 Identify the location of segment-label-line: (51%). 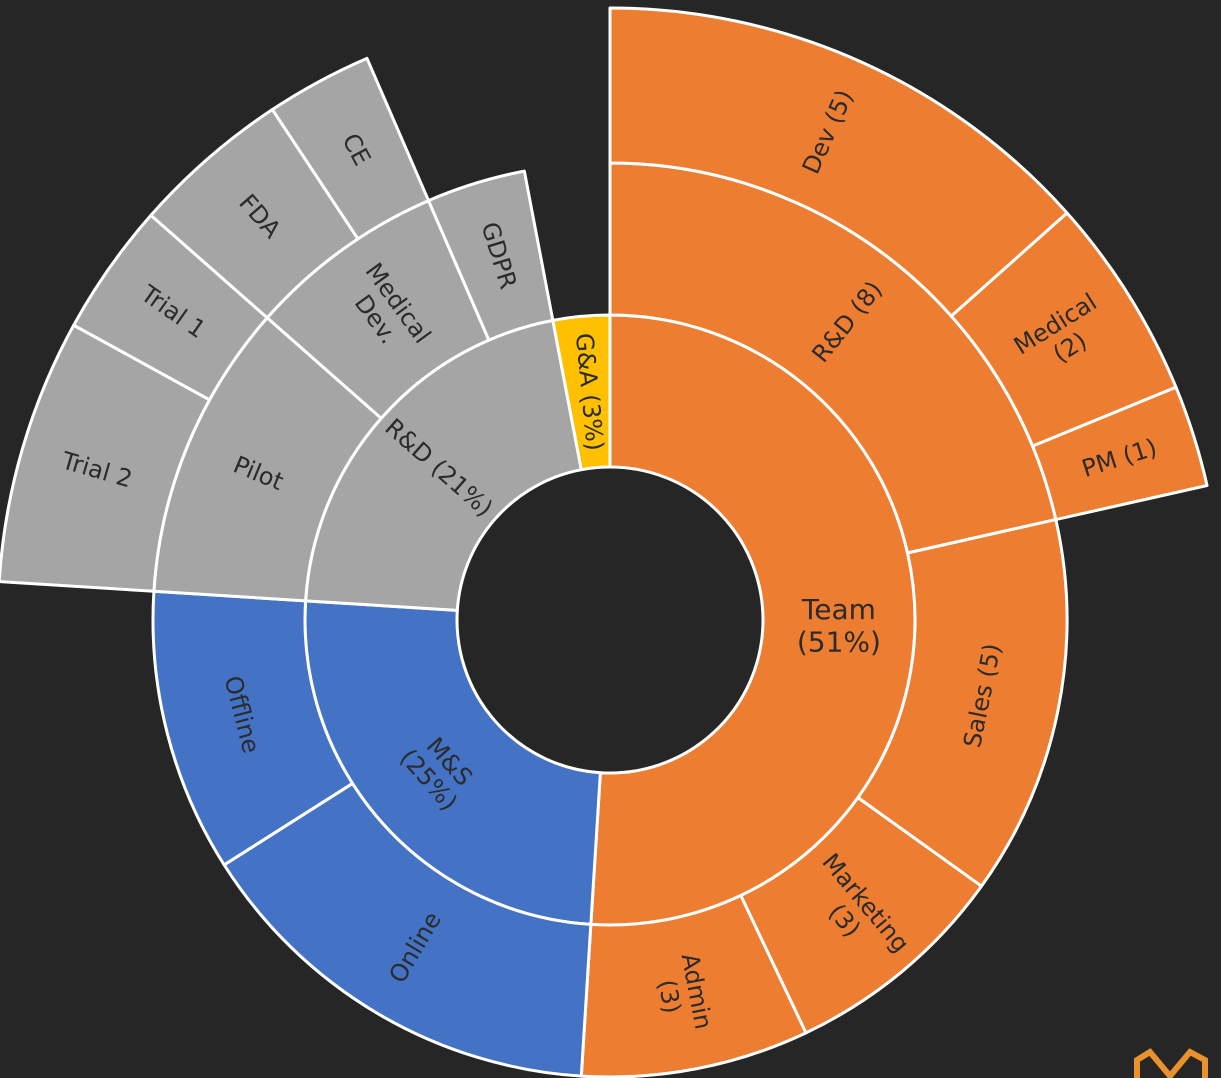
(839, 641).